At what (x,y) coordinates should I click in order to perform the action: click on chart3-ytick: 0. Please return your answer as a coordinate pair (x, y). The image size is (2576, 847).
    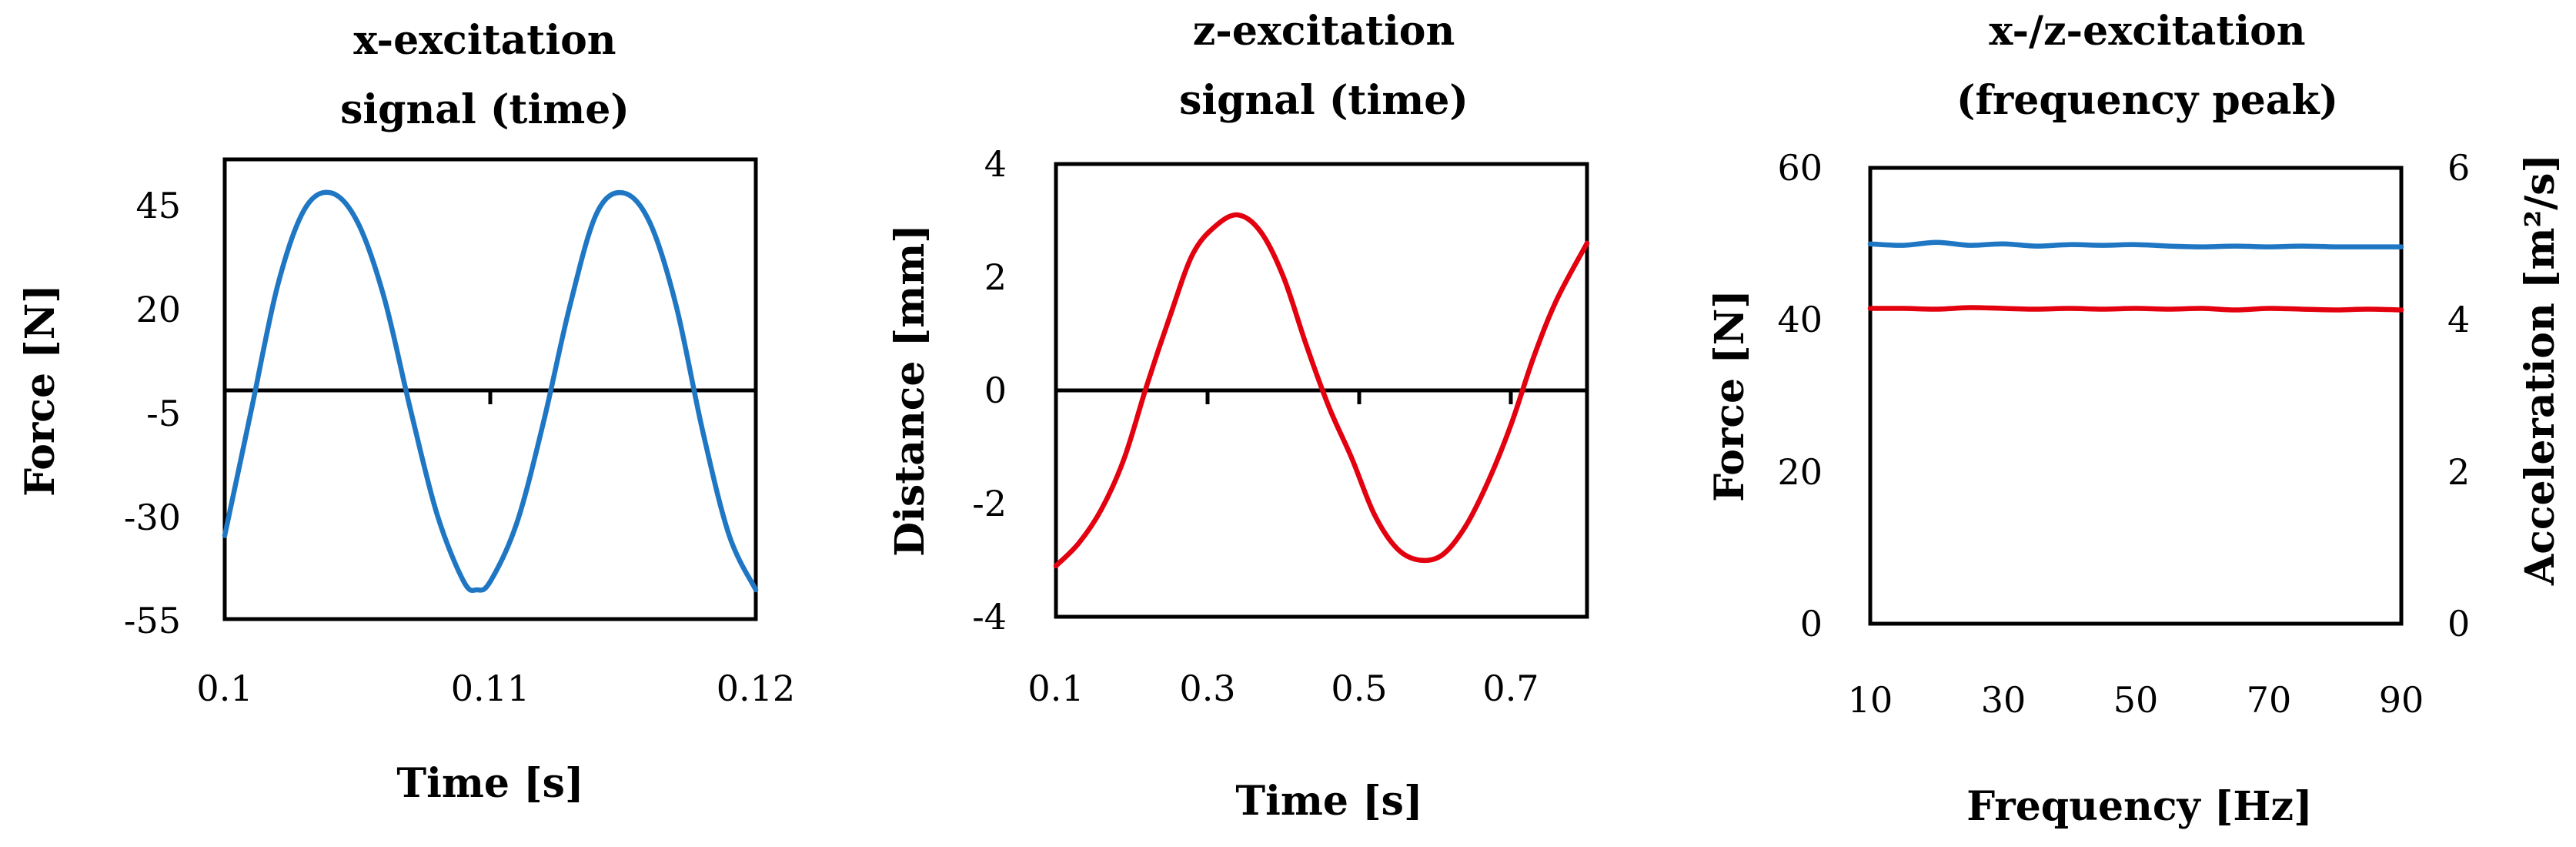
    Looking at the image, I should click on (1811, 623).